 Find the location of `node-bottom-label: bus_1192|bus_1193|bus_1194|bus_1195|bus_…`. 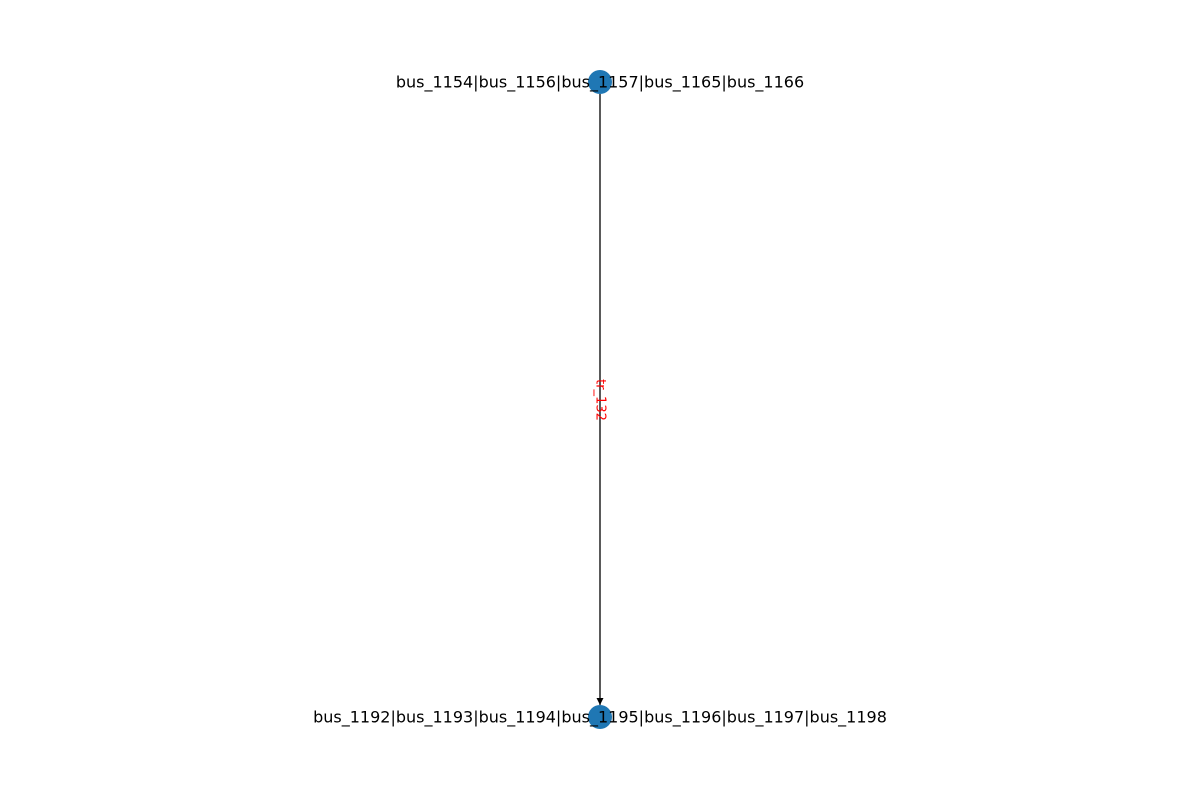

node-bottom-label: bus_1192|bus_1193|bus_1194|bus_1195|bus_… is located at coordinates (600, 718).